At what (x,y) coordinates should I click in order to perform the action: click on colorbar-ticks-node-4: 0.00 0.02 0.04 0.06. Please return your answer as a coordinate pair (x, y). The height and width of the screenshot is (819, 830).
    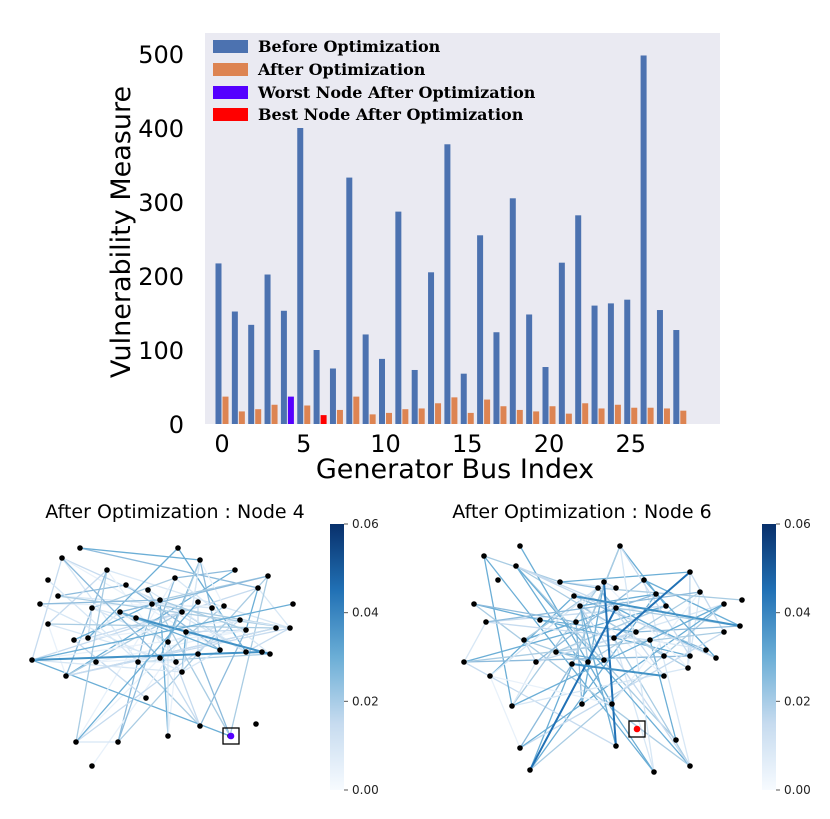
    Looking at the image, I should click on (361, 657).